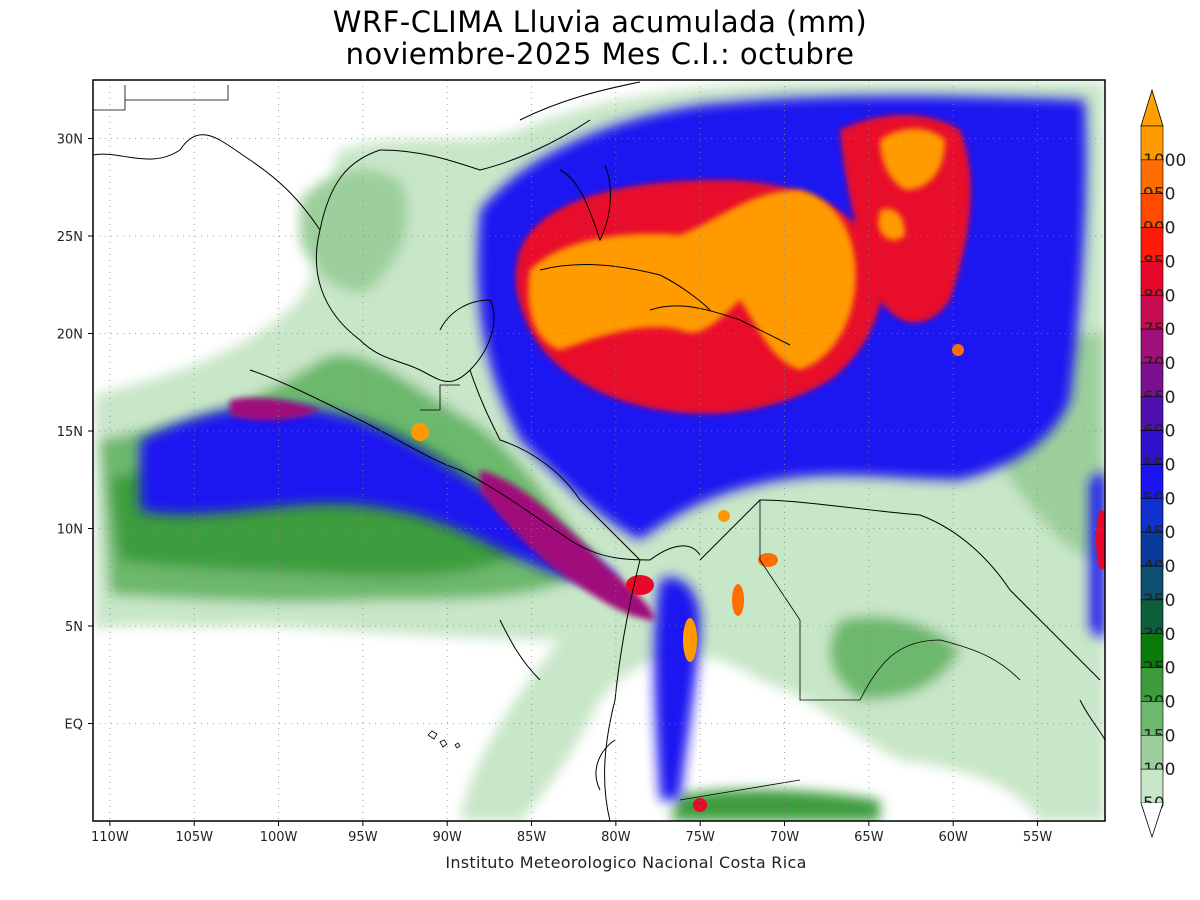 The image size is (1200, 900). I want to click on islands, so click(444, 739).